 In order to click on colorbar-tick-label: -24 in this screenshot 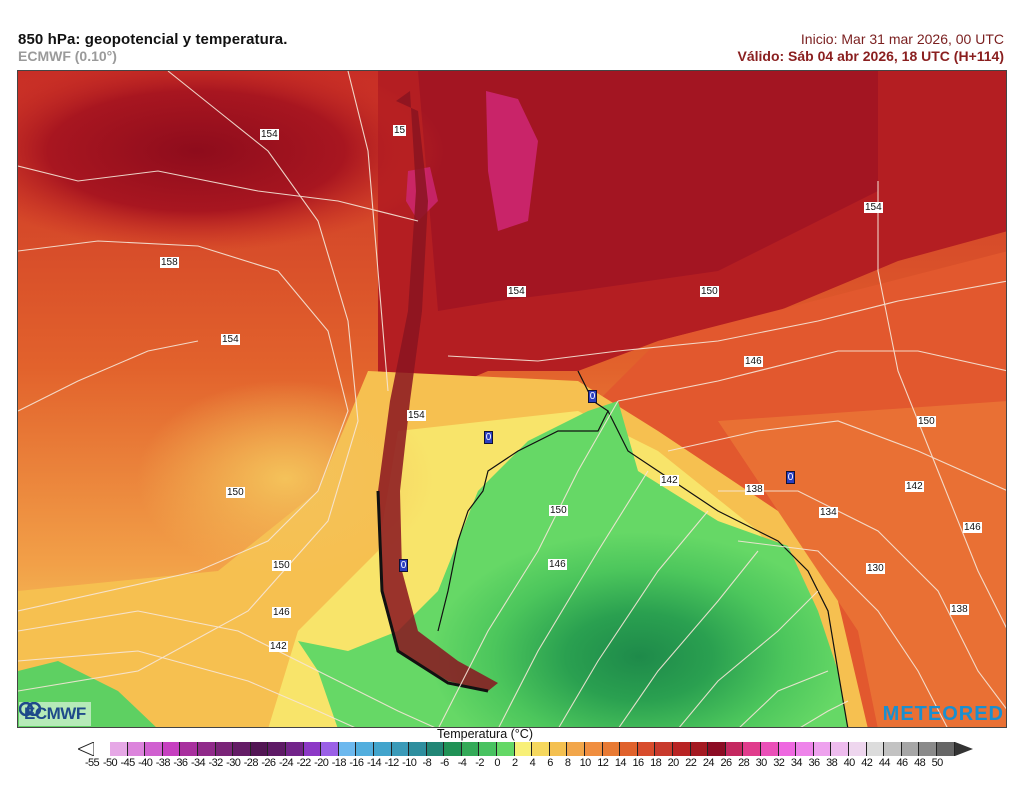, I will do `click(286, 763)`.